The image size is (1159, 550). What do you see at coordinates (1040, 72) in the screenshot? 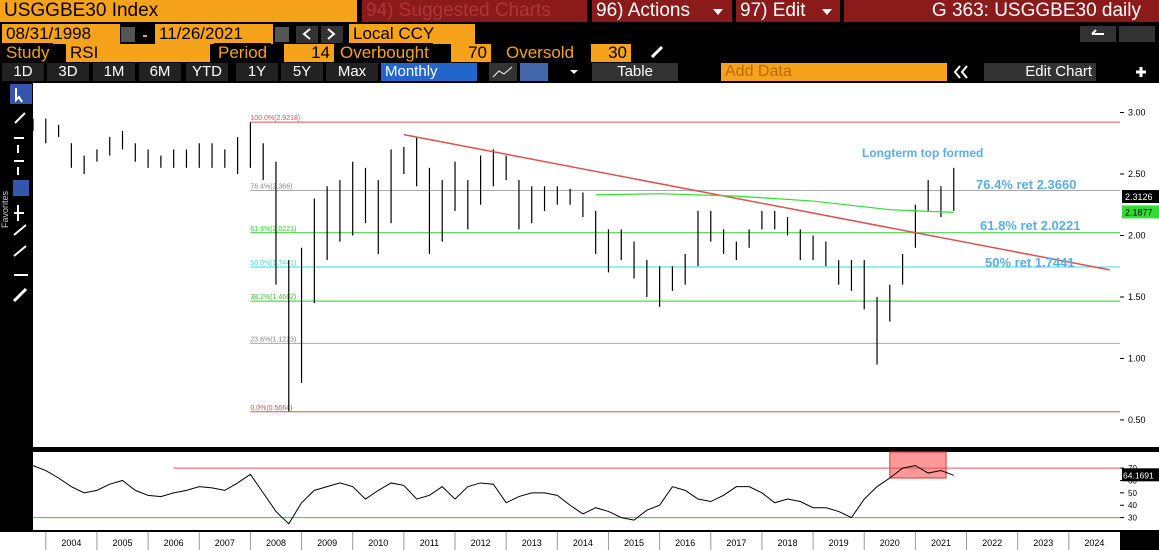
I see `edit-chart: Edit Chart` at bounding box center [1040, 72].